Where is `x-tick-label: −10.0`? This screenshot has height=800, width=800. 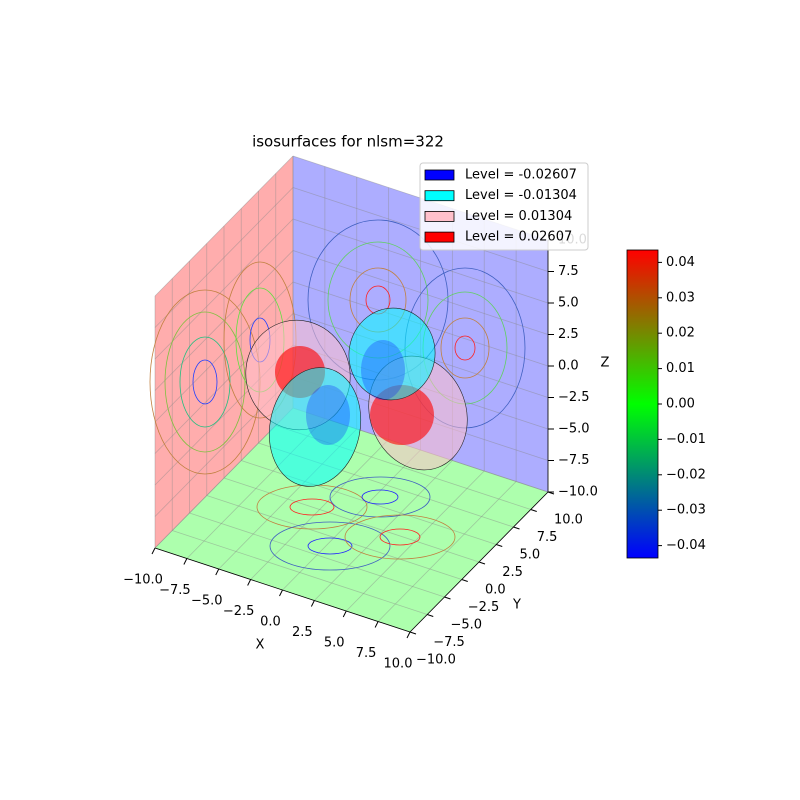
x-tick-label: −10.0 is located at coordinates (143, 580).